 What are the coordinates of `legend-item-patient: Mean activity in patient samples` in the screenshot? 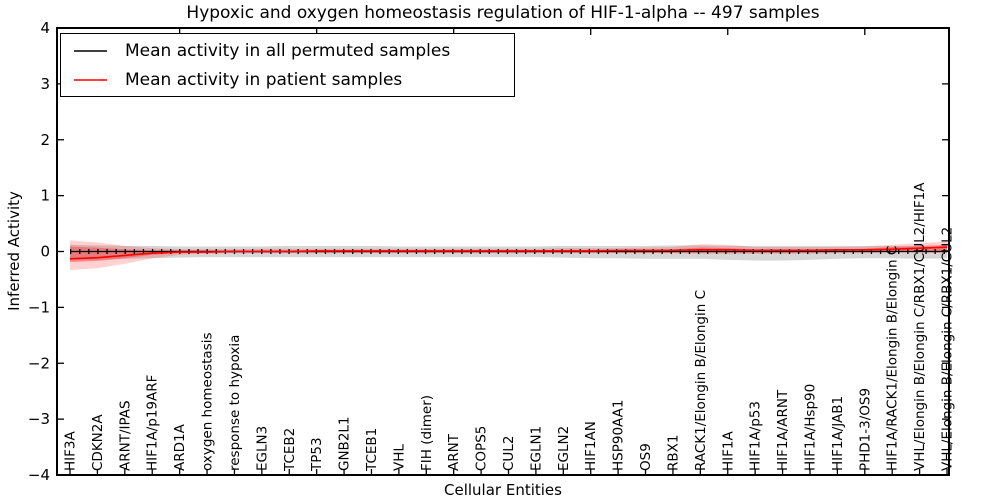 It's located at (287, 79).